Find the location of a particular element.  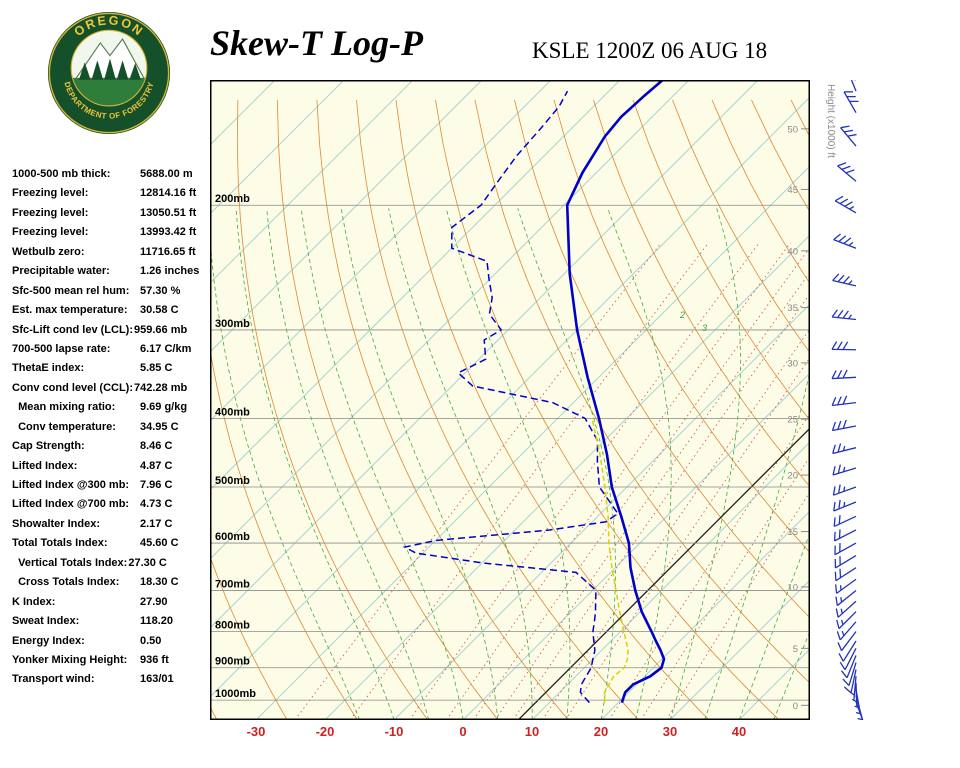

stat-row: Cross Totals Index: 18.30 C is located at coordinates (110, 582).